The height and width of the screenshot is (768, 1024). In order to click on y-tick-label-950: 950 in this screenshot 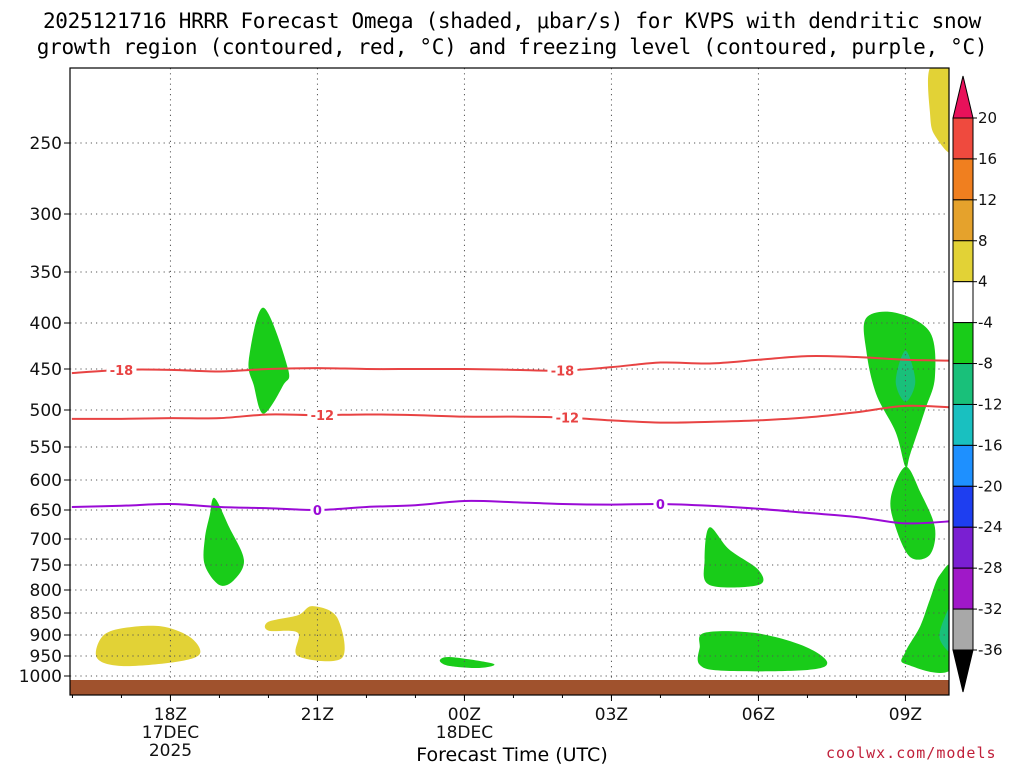, I will do `click(46, 657)`.